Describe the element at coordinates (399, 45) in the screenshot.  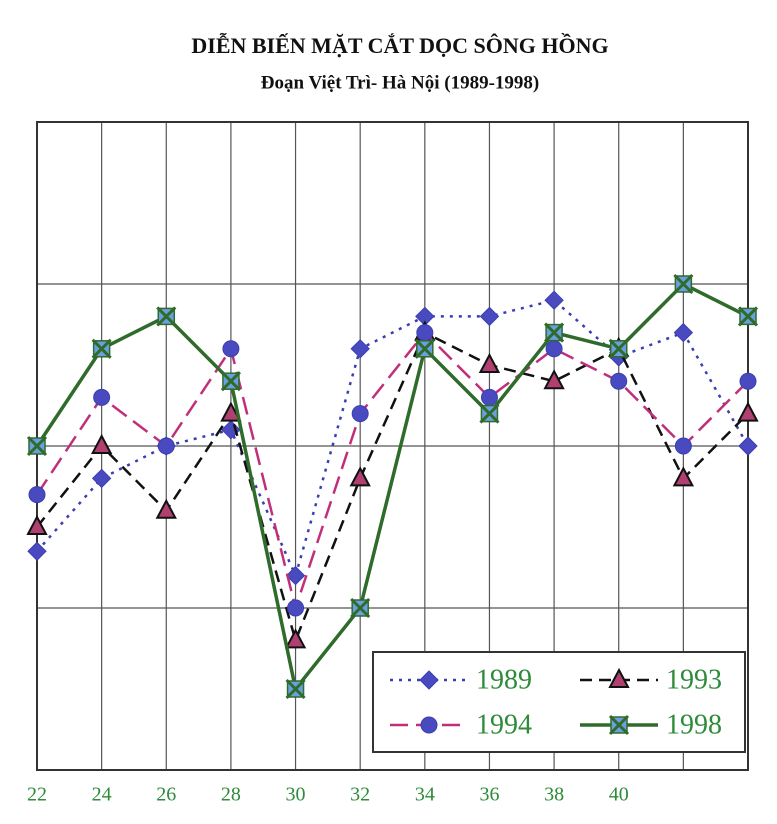
I see `chart-title: DIỄN BIẾN MẶT CẮT DỌC SÔNG HỒNG` at that location.